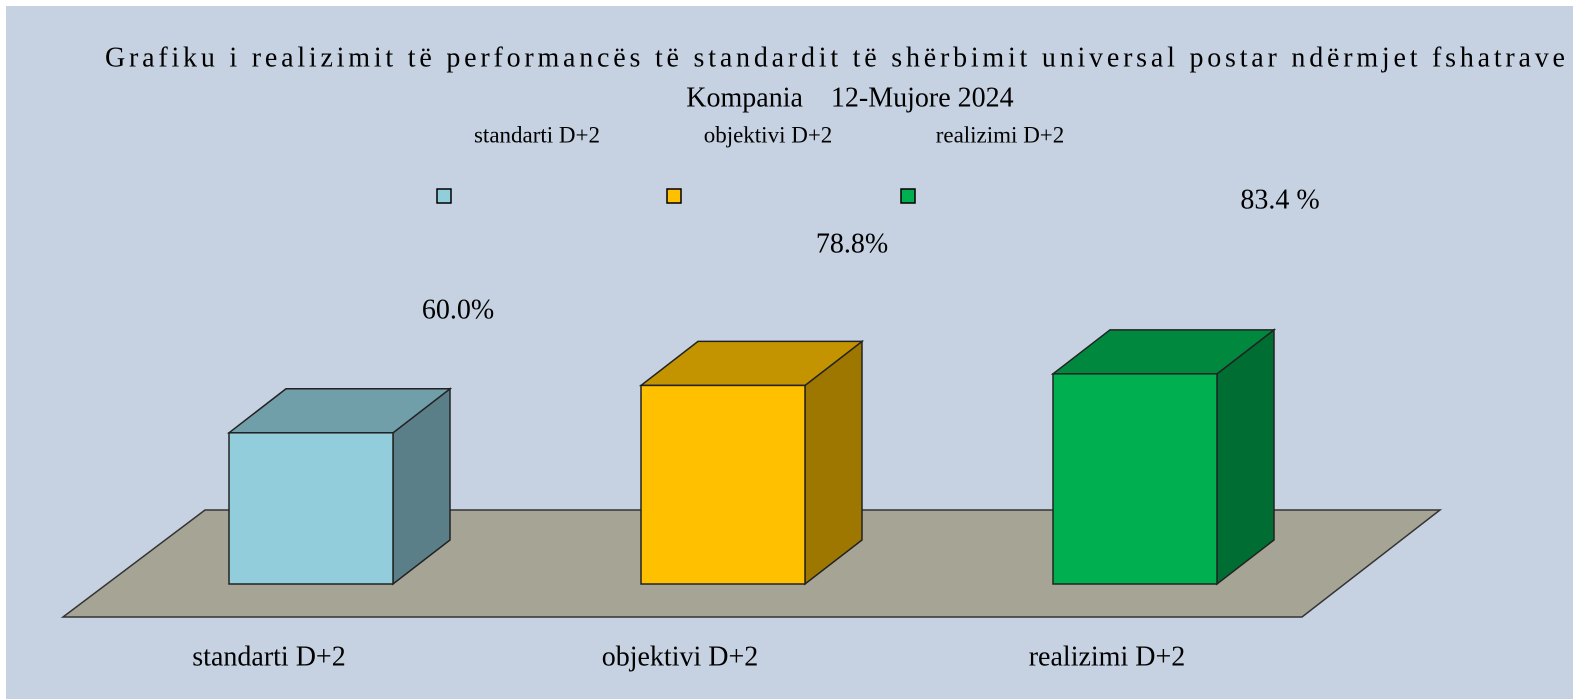 The height and width of the screenshot is (699, 1573). I want to click on chart-subtitle: Kompania 12-Mujore 2024, so click(849, 97).